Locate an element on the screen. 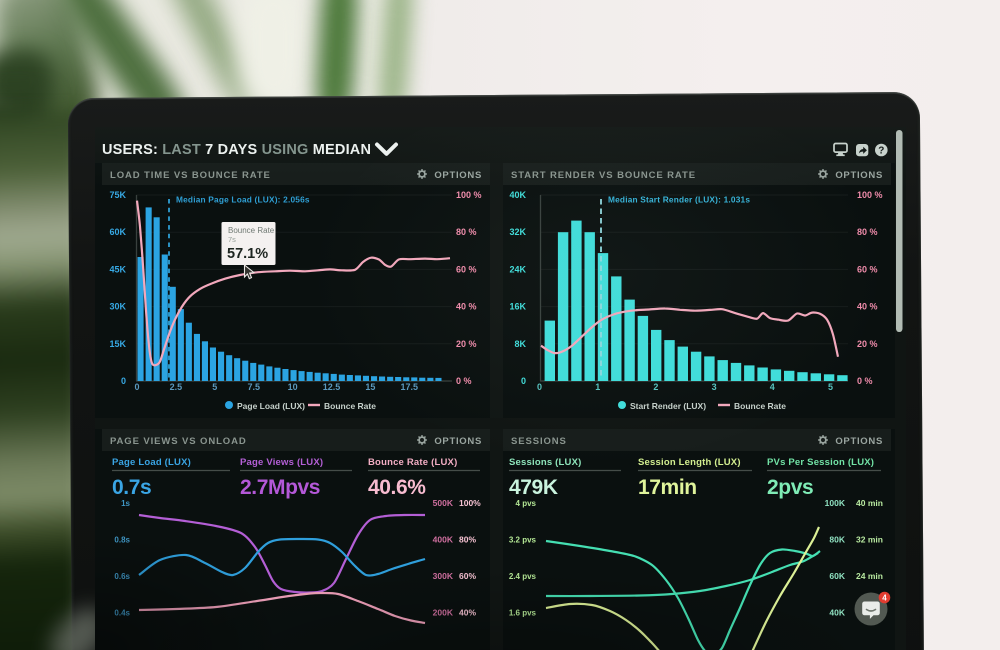 The width and height of the screenshot is (1000, 650). svg-text: 7s is located at coordinates (232, 239).